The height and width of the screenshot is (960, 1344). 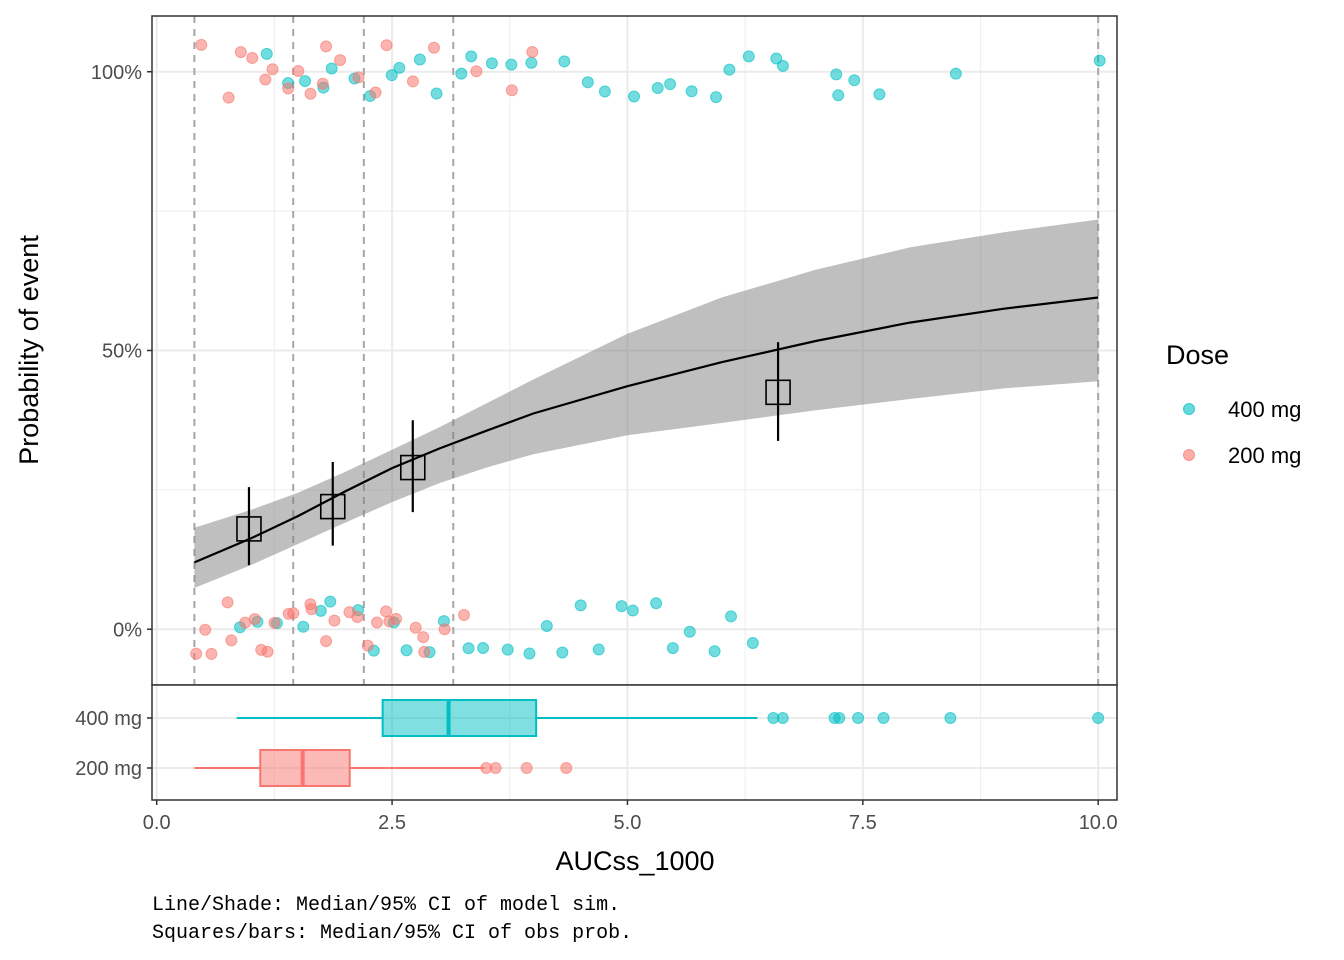 I want to click on x-tick-label: 5.0, so click(x=628, y=823).